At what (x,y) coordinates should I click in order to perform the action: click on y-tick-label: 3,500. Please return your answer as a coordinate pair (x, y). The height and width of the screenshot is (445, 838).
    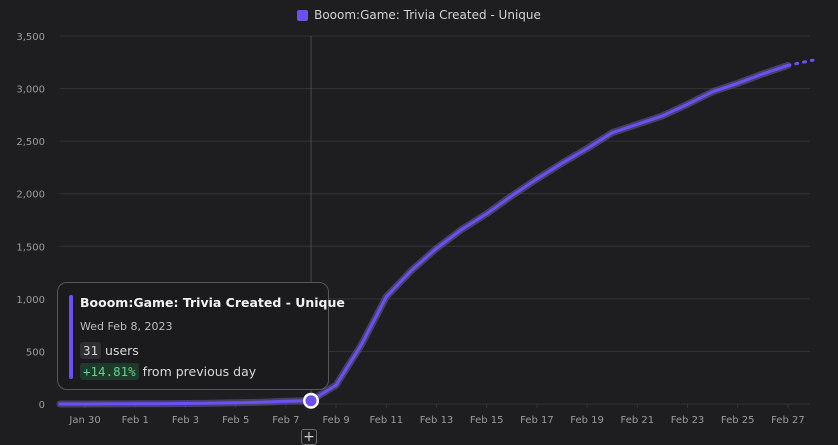
    Looking at the image, I should click on (30, 37).